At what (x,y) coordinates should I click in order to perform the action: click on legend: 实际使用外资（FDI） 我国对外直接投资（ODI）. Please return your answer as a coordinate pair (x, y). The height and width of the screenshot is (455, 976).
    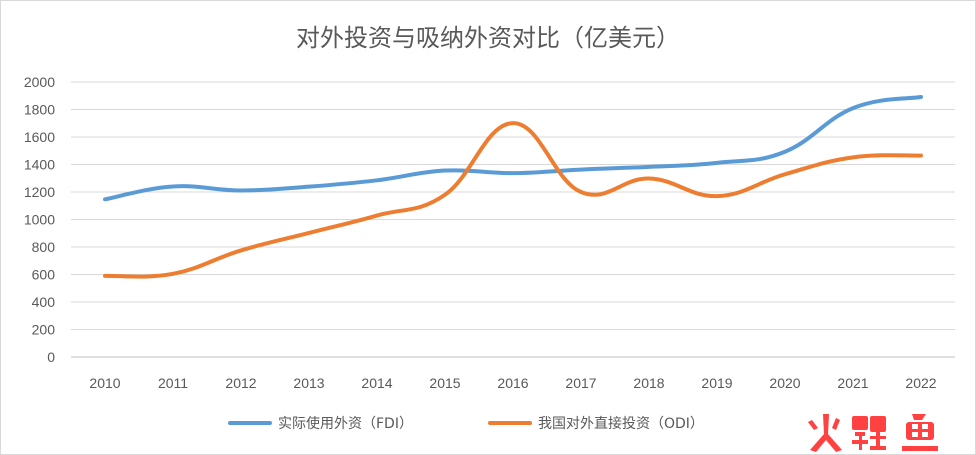
    Looking at the image, I should click on (466, 423).